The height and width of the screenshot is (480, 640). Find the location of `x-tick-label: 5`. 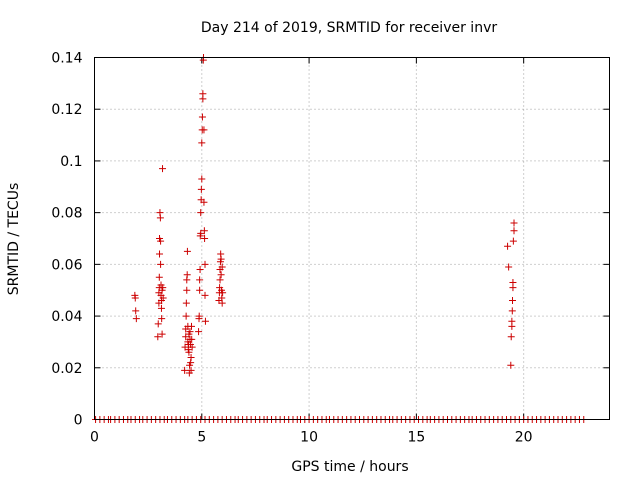

x-tick-label: 5 is located at coordinates (201, 438).